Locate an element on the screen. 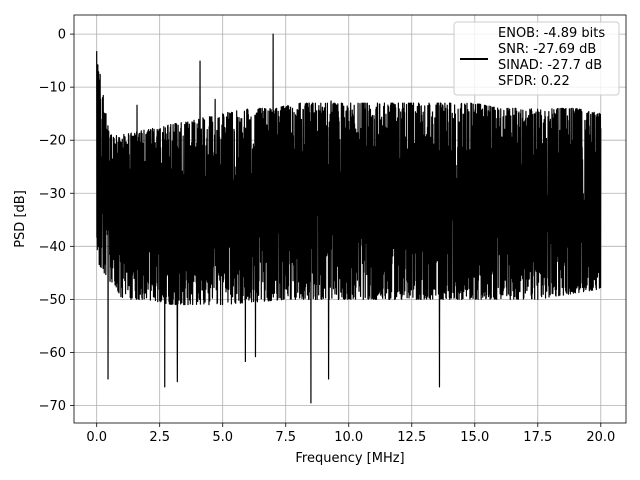  x-tick-label: 20.0 is located at coordinates (600, 437).